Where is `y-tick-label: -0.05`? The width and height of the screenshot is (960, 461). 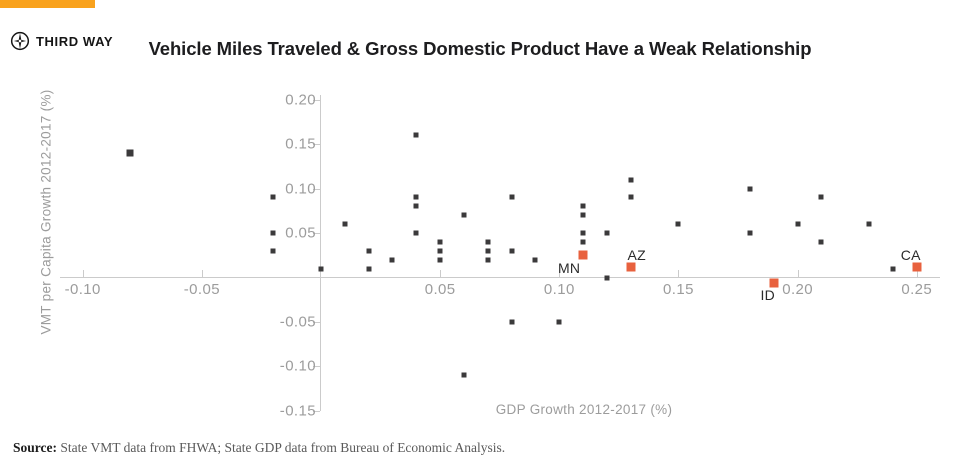
y-tick-label: -0.05 is located at coordinates (297, 322).